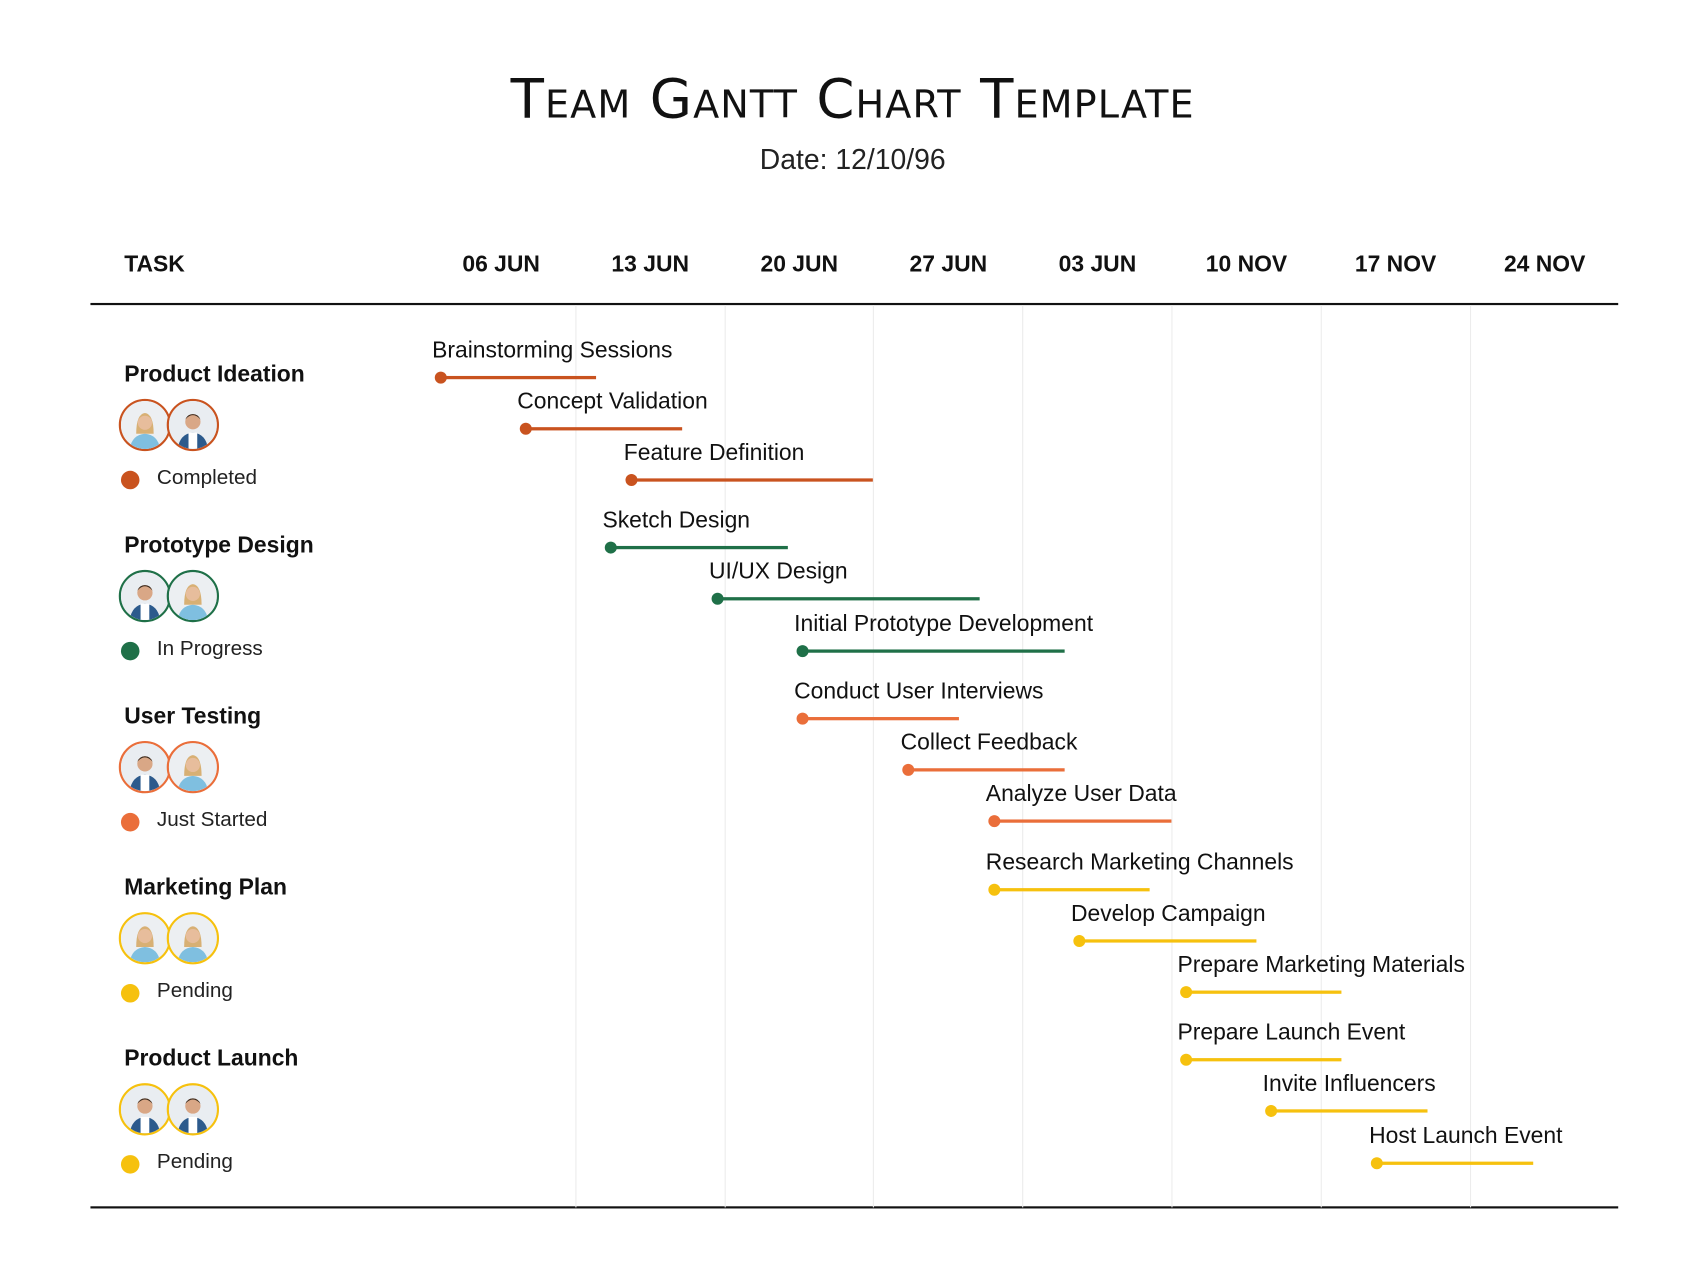 The height and width of the screenshot is (1275, 1700). I want to click on status-label: In Progress, so click(209, 649).